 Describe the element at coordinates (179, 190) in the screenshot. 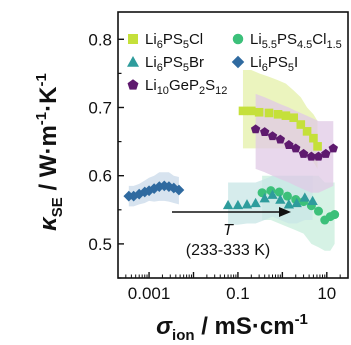

I see `data-point-diamond` at that location.